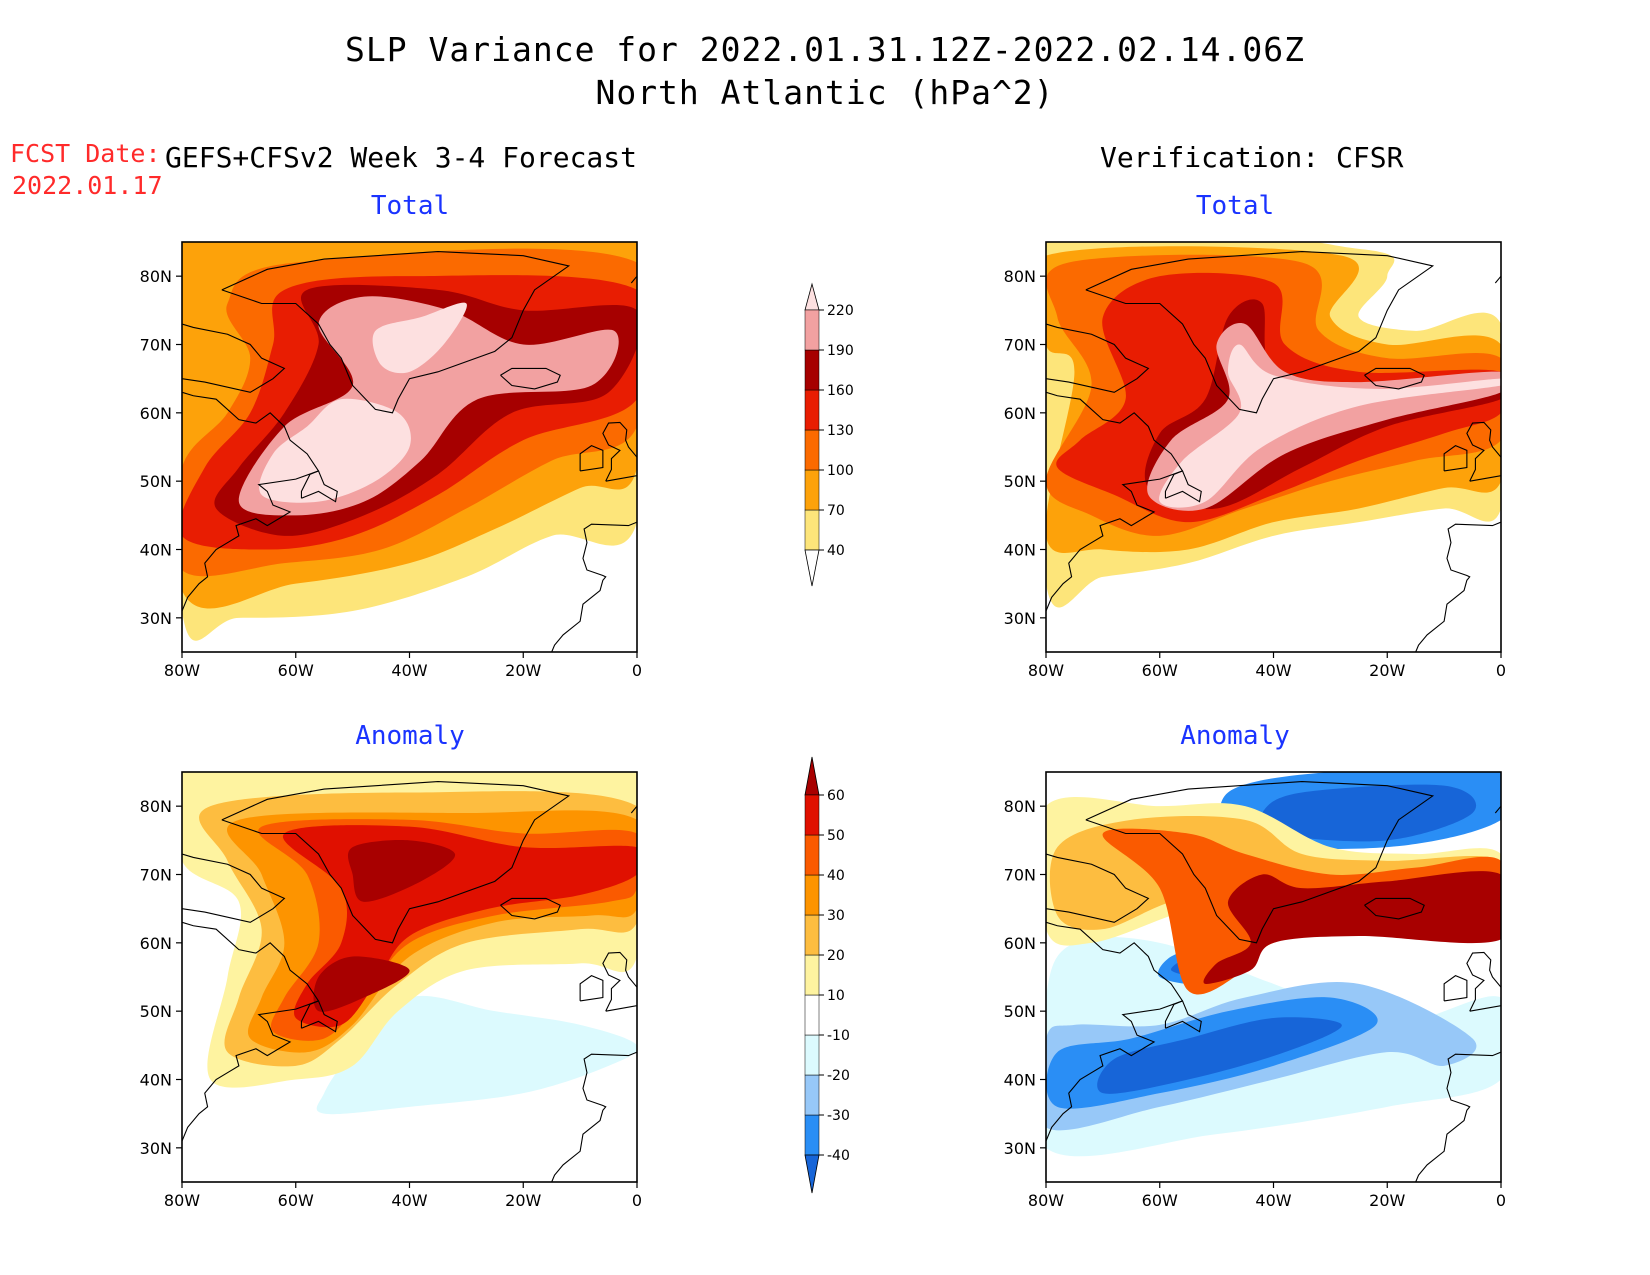 Image resolution: width=1650 pixels, height=1275 pixels. I want to click on colorbar-anomaly: -40 -30 -20 -10 10 20 30 40 50 60, so click(827, 975).